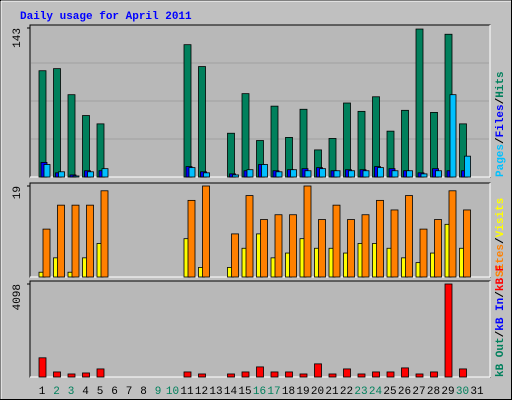  Describe the element at coordinates (477, 392) in the screenshot. I see `x-tick-label: 31` at that location.